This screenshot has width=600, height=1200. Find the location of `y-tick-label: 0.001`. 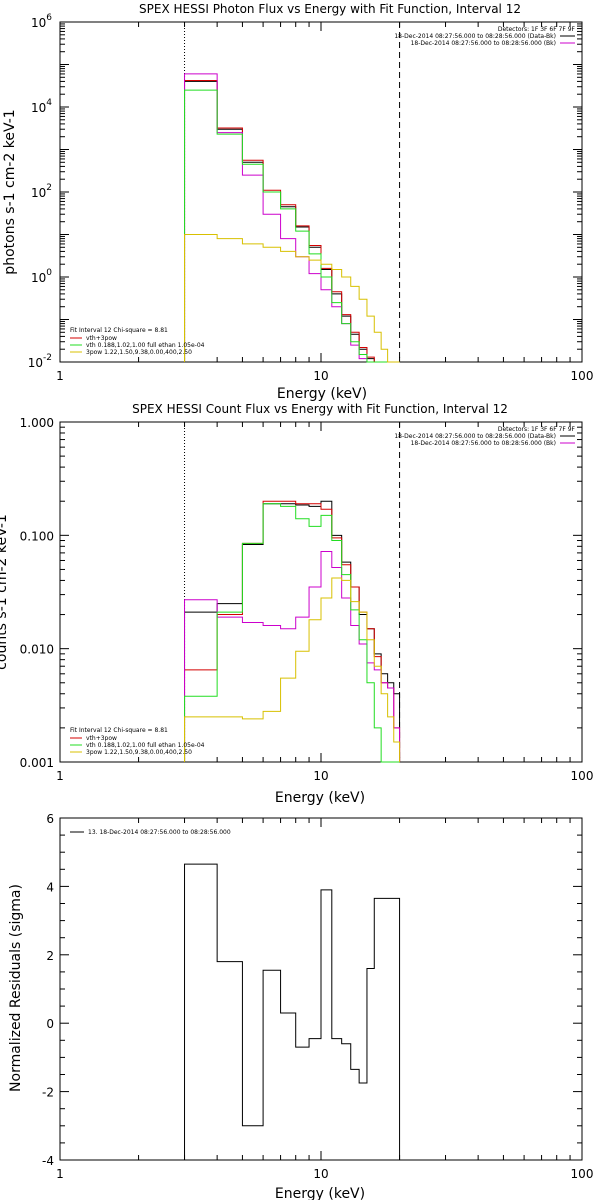

y-tick-label: 0.001 is located at coordinates (37, 763).